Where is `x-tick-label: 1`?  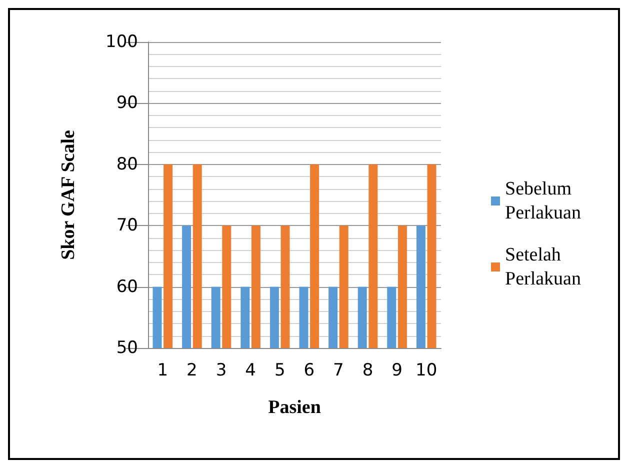
x-tick-label: 1 is located at coordinates (162, 370).